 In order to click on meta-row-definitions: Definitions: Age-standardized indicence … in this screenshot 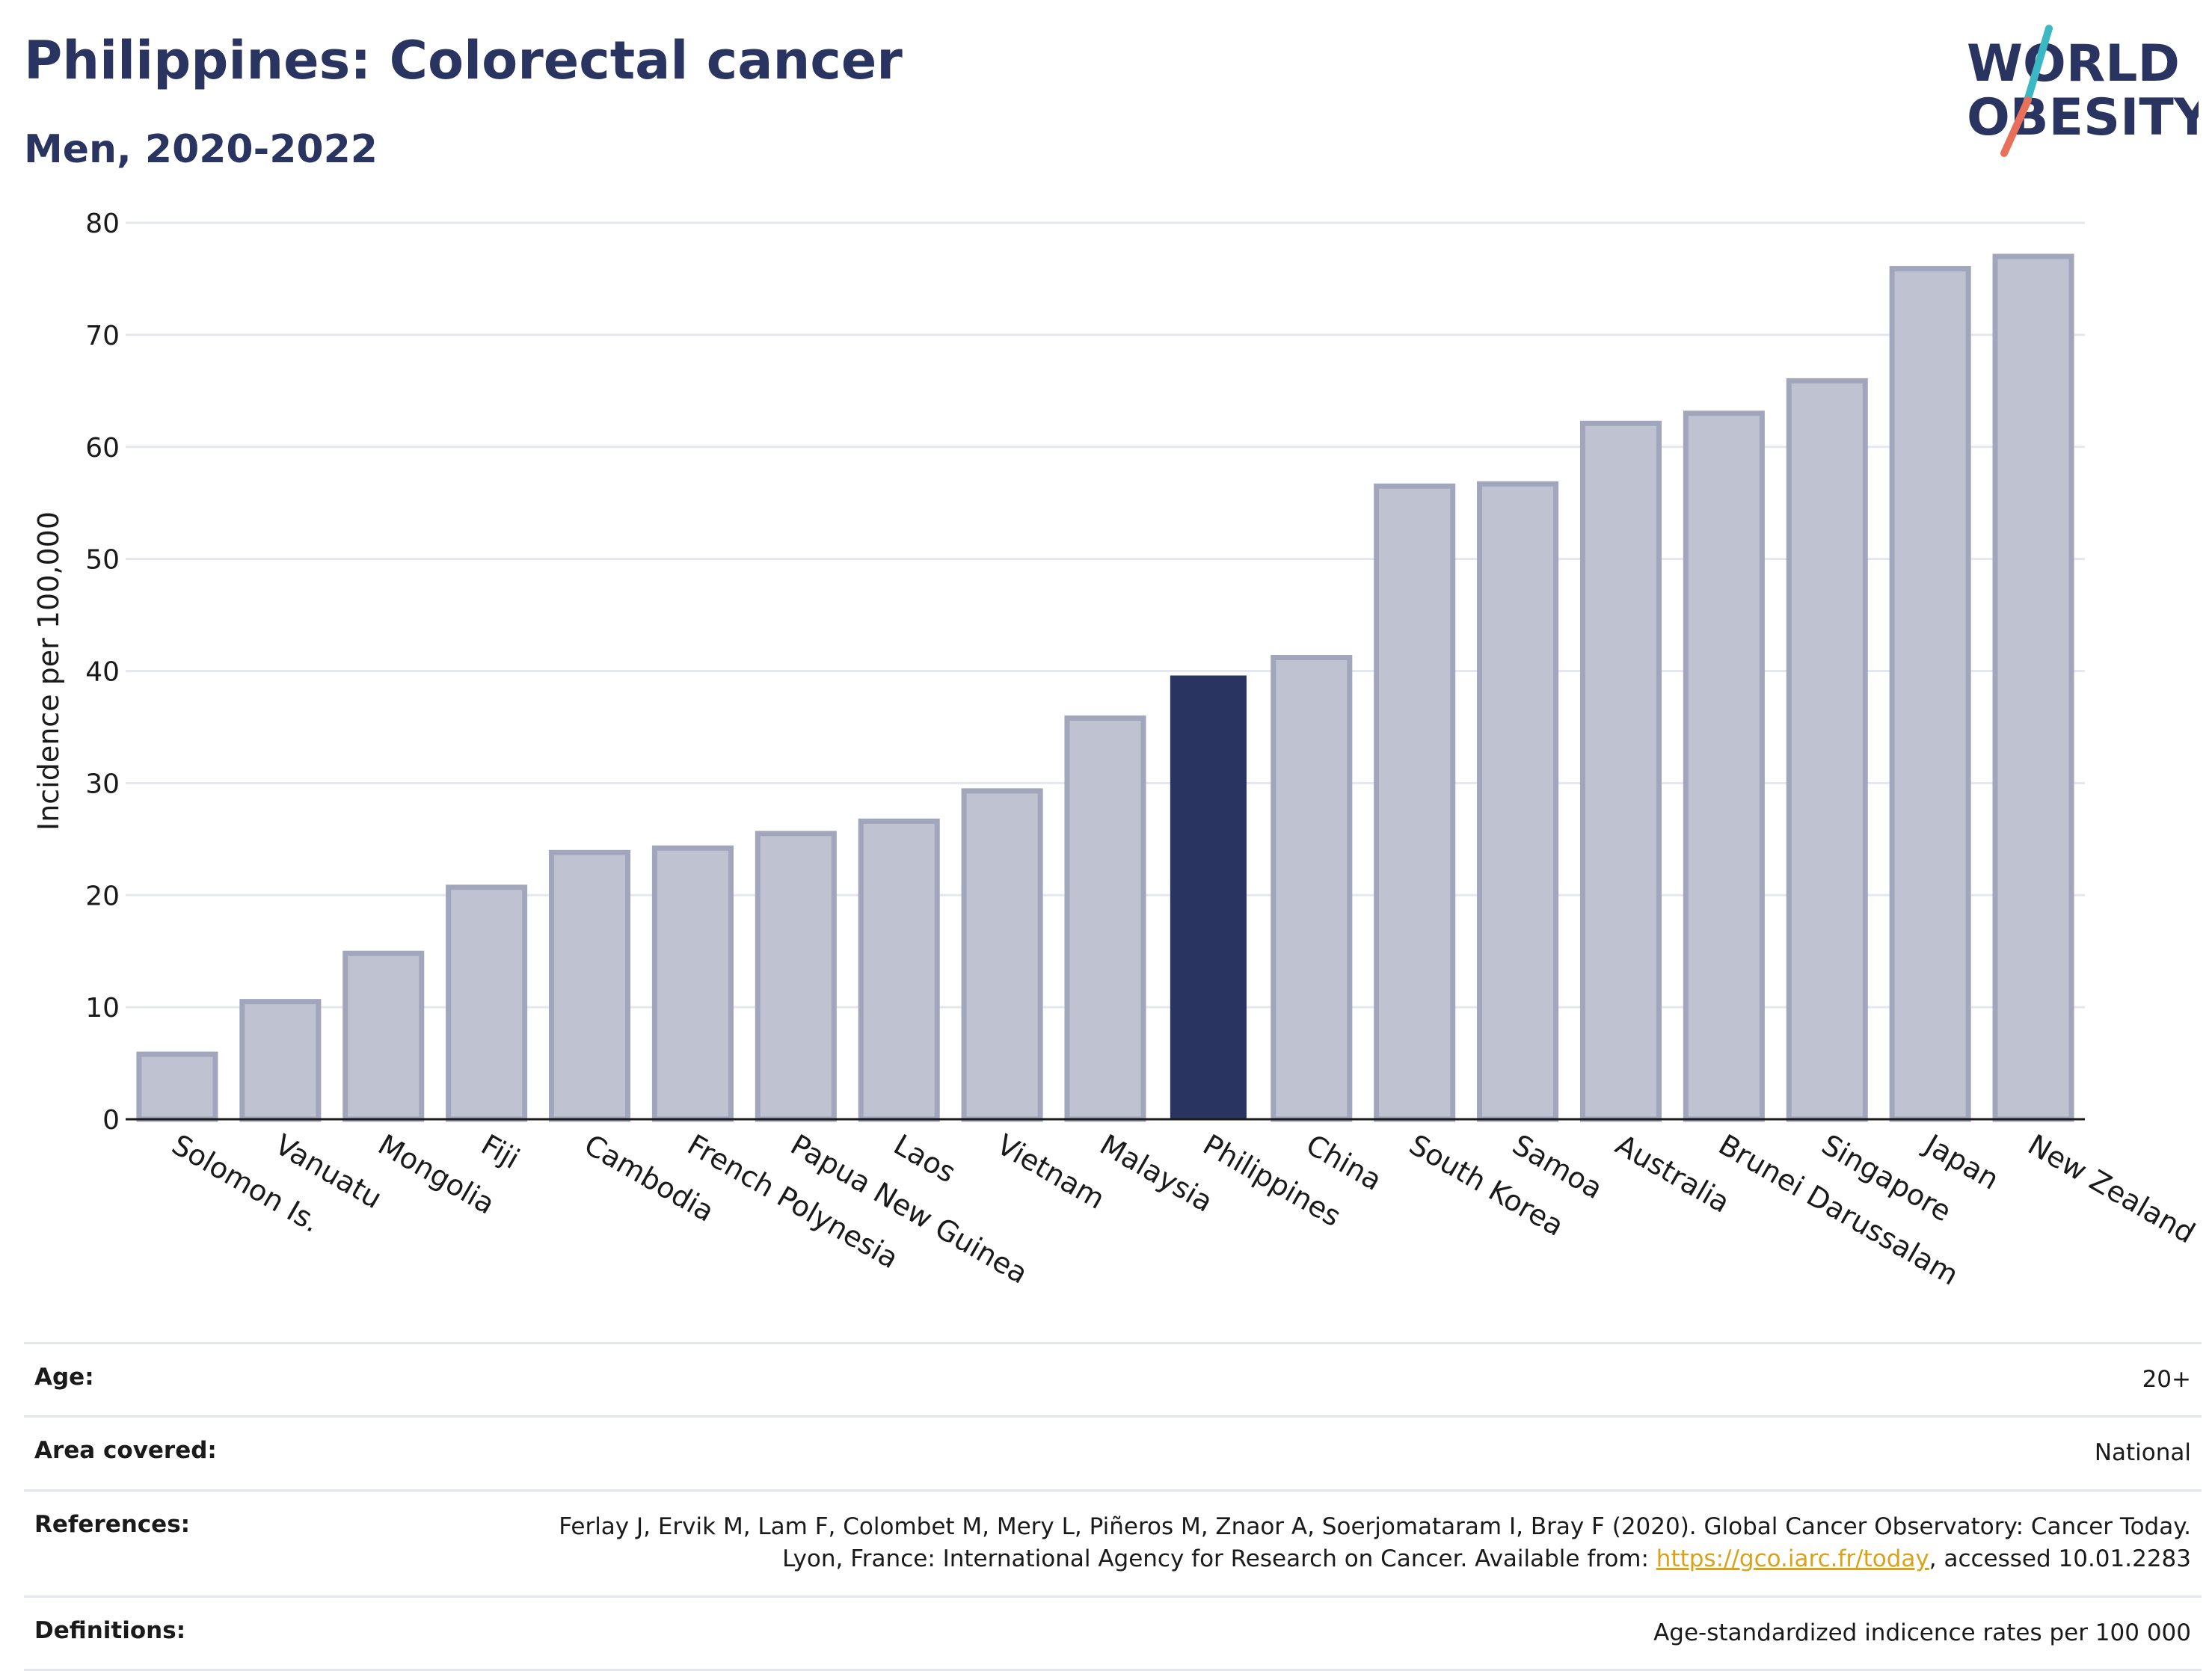, I will do `click(1113, 1633)`.